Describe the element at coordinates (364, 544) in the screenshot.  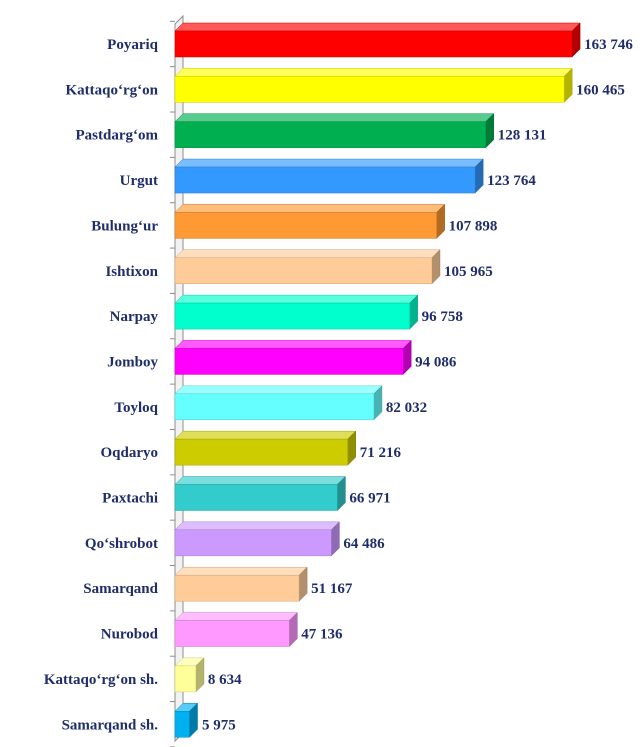
I see `value-label: 64 486` at that location.